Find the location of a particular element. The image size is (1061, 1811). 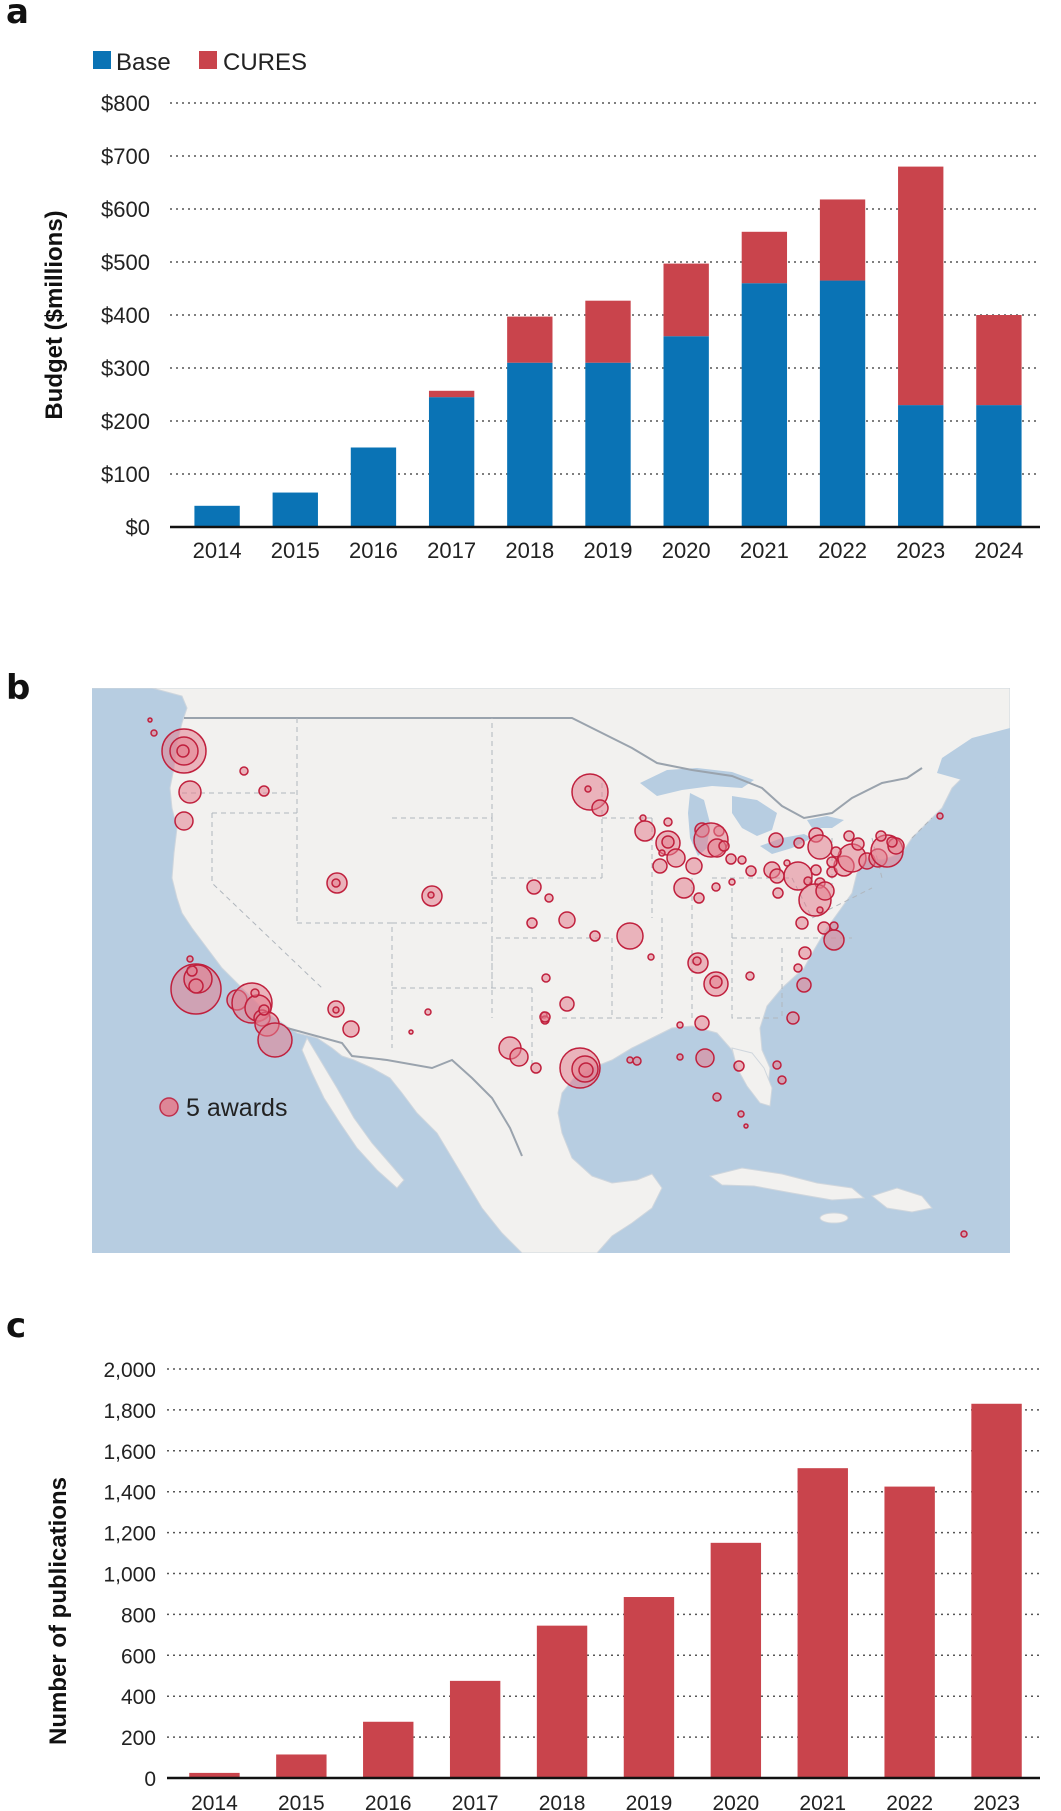

legend-swatch-base is located at coordinates (102, 60).